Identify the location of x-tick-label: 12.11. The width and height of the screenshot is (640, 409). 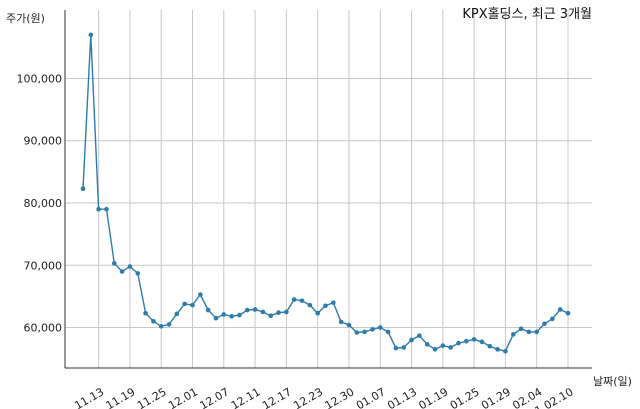
(246, 397).